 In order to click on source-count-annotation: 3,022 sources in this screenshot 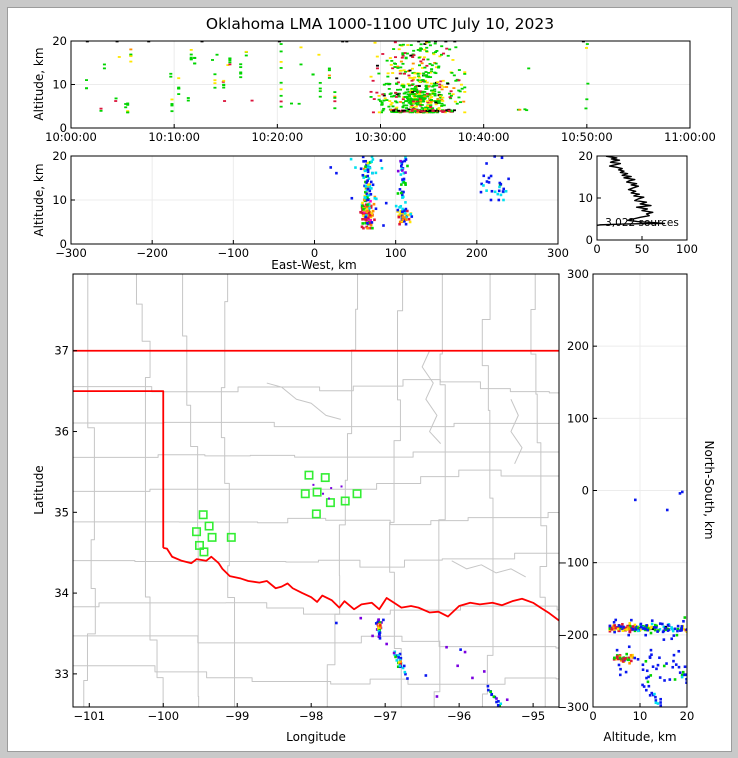, I will do `click(642, 223)`.